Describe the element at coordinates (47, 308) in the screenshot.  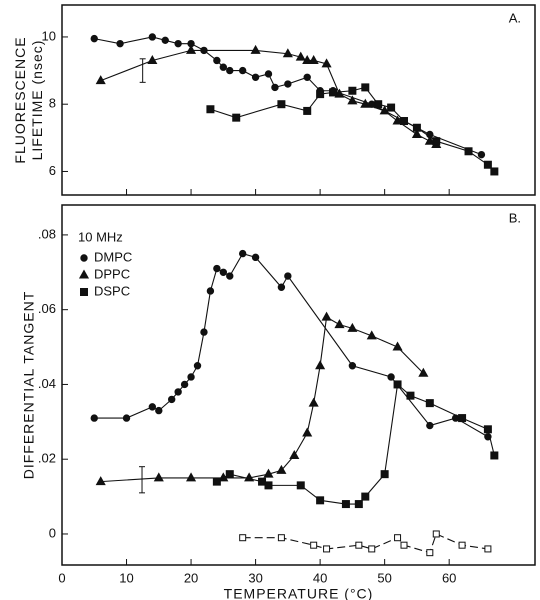
I see `y-tick-label: .06` at that location.